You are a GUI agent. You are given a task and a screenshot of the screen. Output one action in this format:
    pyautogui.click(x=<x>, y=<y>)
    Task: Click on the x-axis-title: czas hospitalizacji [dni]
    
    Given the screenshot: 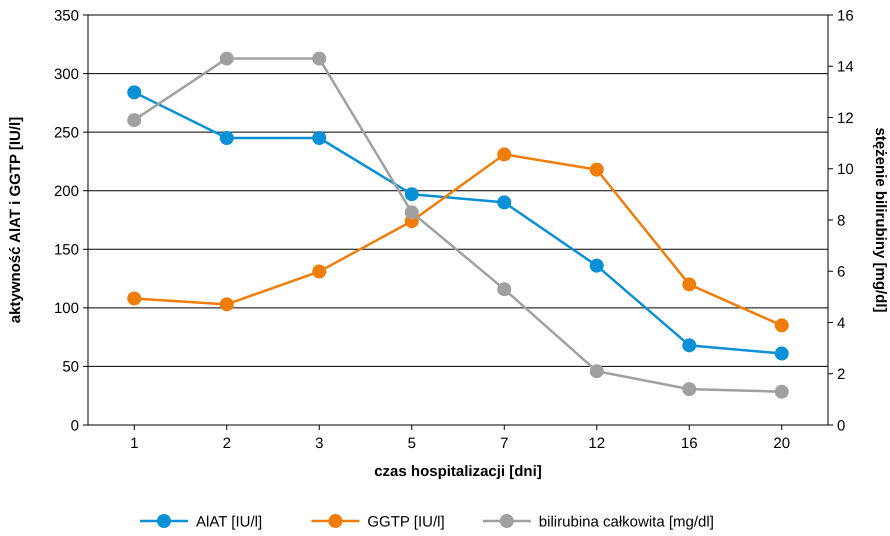 What is the action you would take?
    pyautogui.click(x=458, y=471)
    